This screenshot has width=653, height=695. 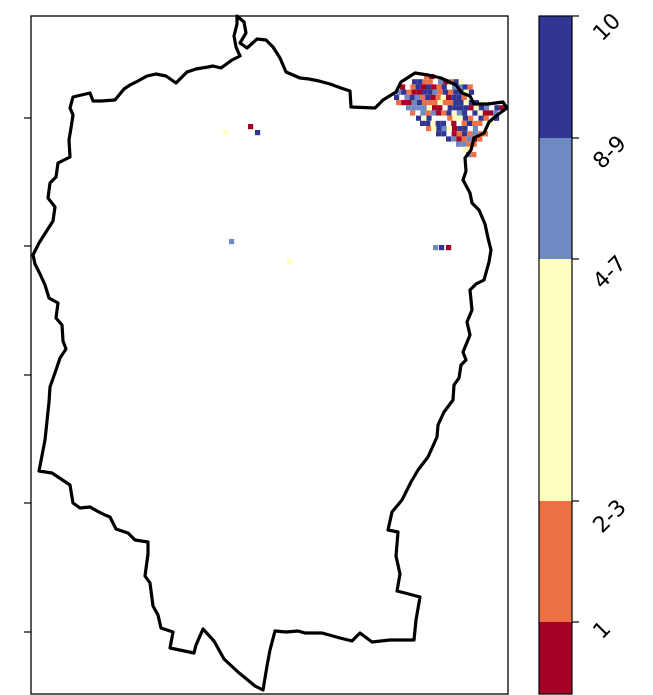 I want to click on colorbar-ticks, so click(x=575, y=319).